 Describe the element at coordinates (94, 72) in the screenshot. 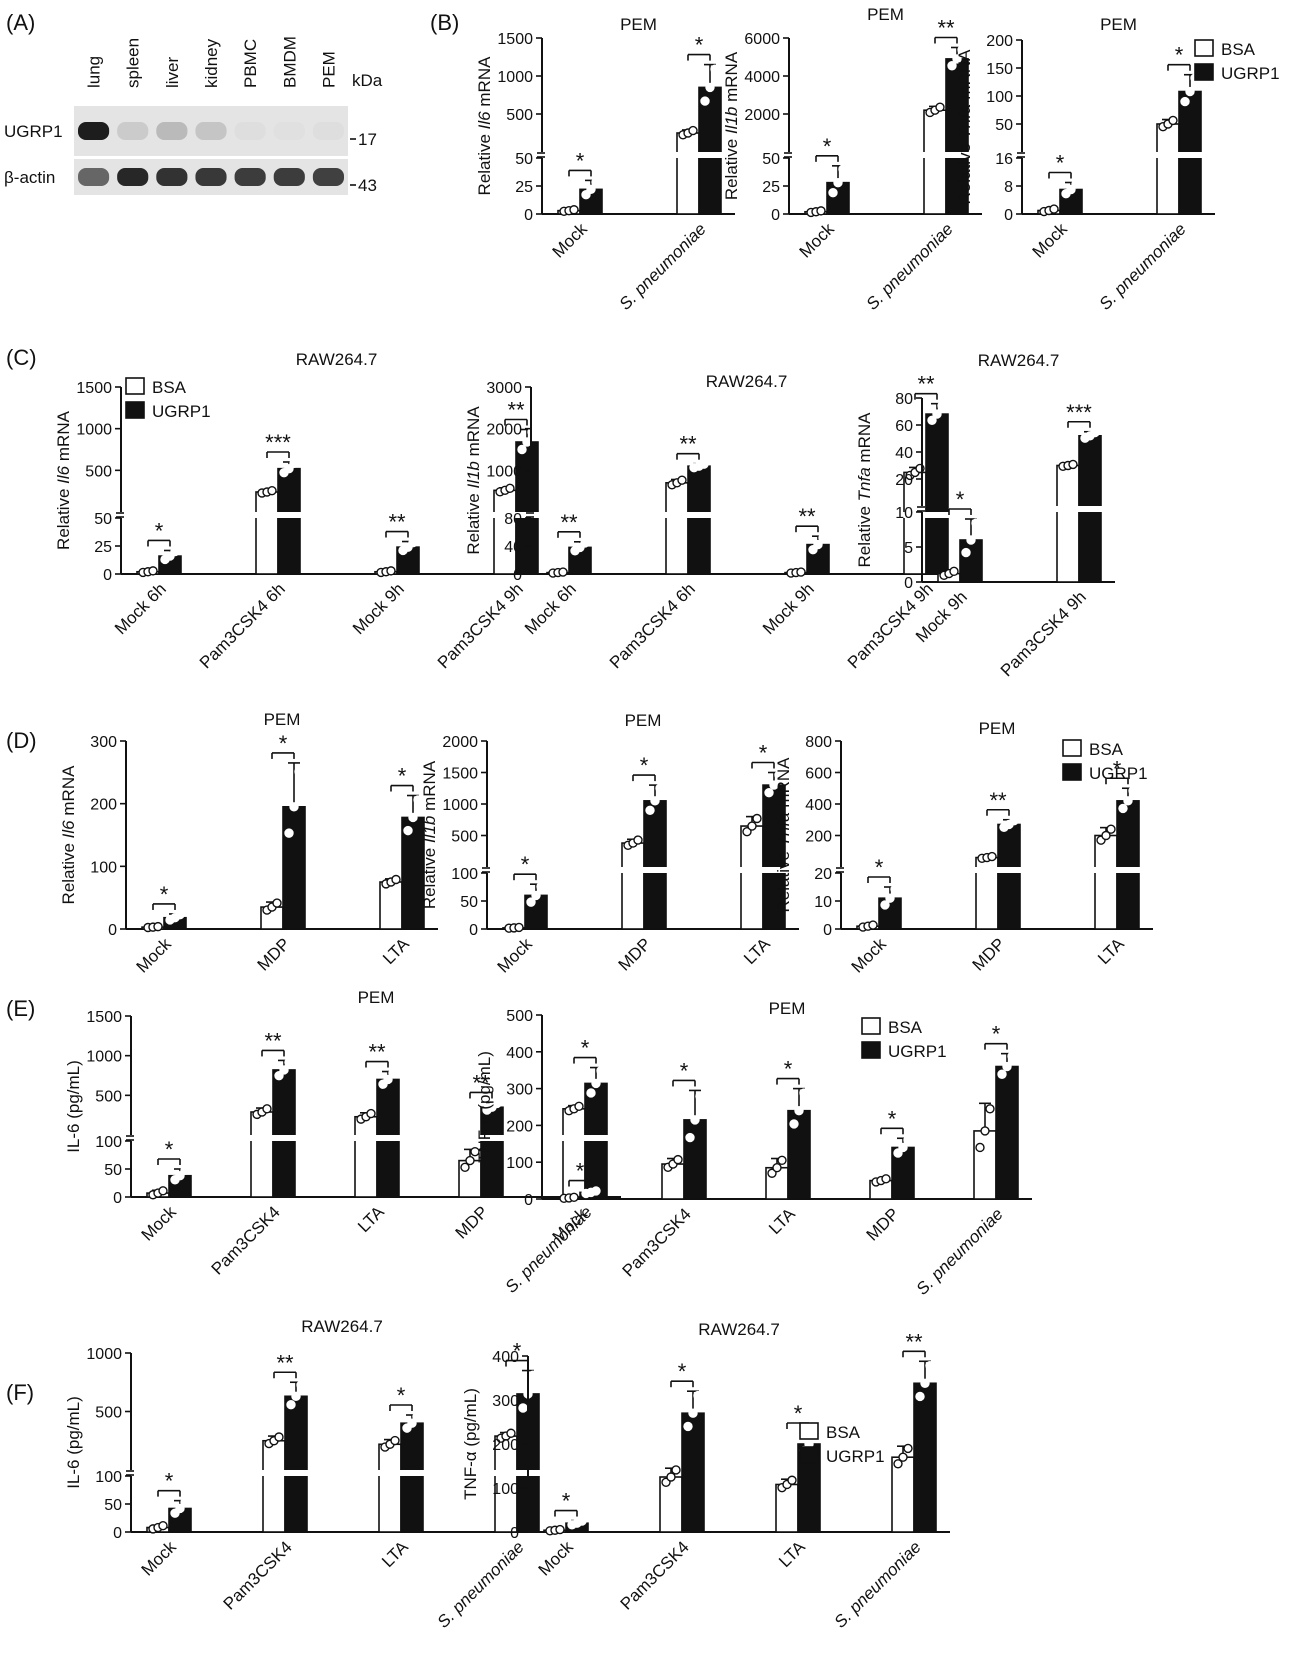

I see `lane-label: lung` at that location.